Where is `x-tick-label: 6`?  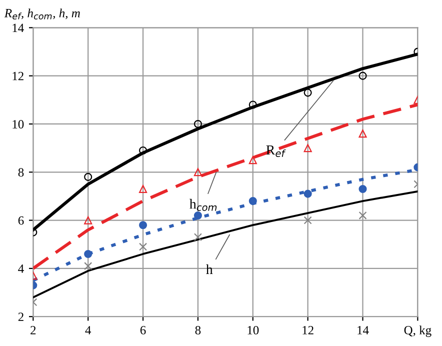 x-tick-label: 6 is located at coordinates (143, 330).